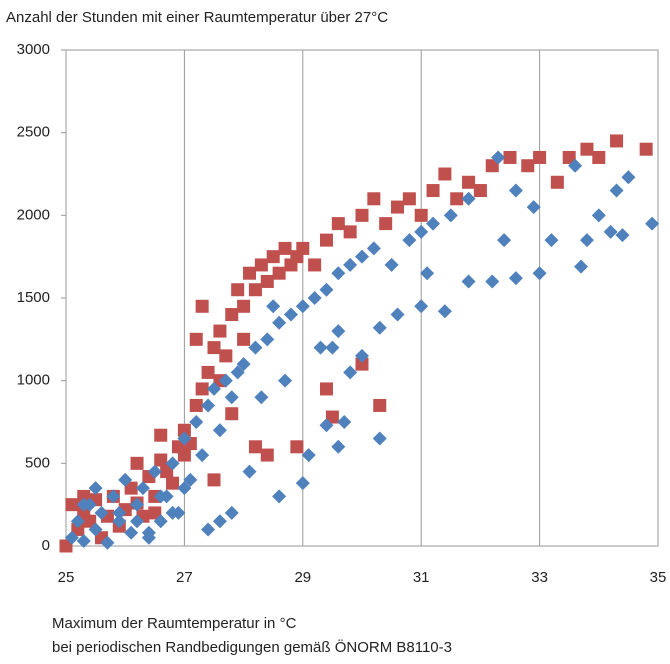  Describe the element at coordinates (46, 545) in the screenshot. I see `y-tick-label: 0` at that location.